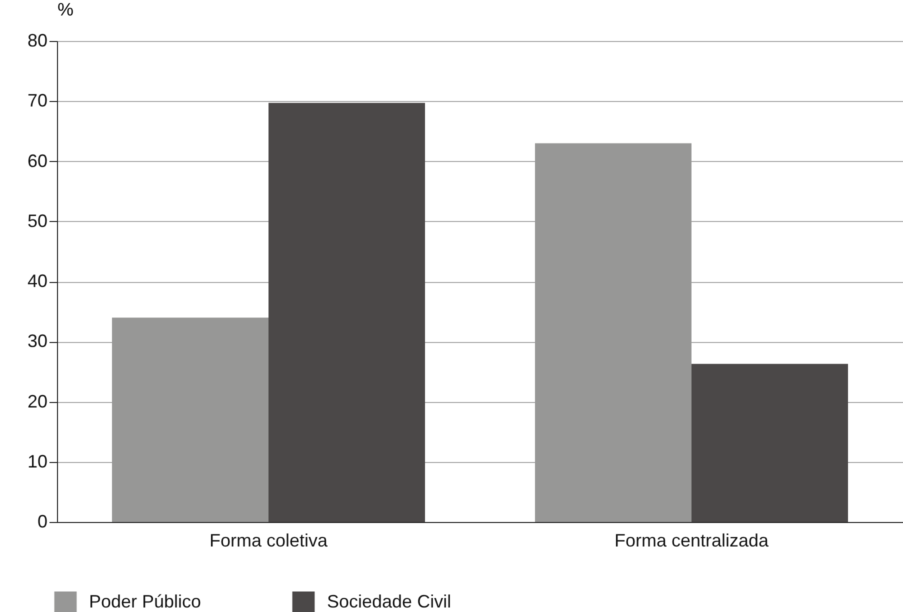  Describe the element at coordinates (37, 341) in the screenshot. I see `y-tick-label: 30` at that location.